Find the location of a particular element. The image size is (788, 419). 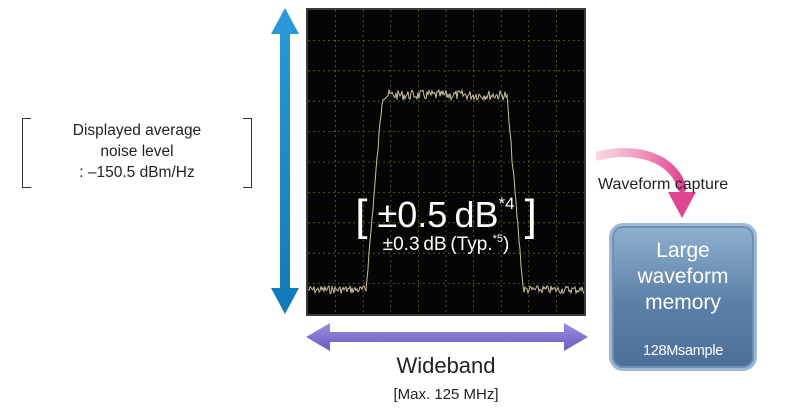

noise-line-2: noise level is located at coordinates (137, 151).